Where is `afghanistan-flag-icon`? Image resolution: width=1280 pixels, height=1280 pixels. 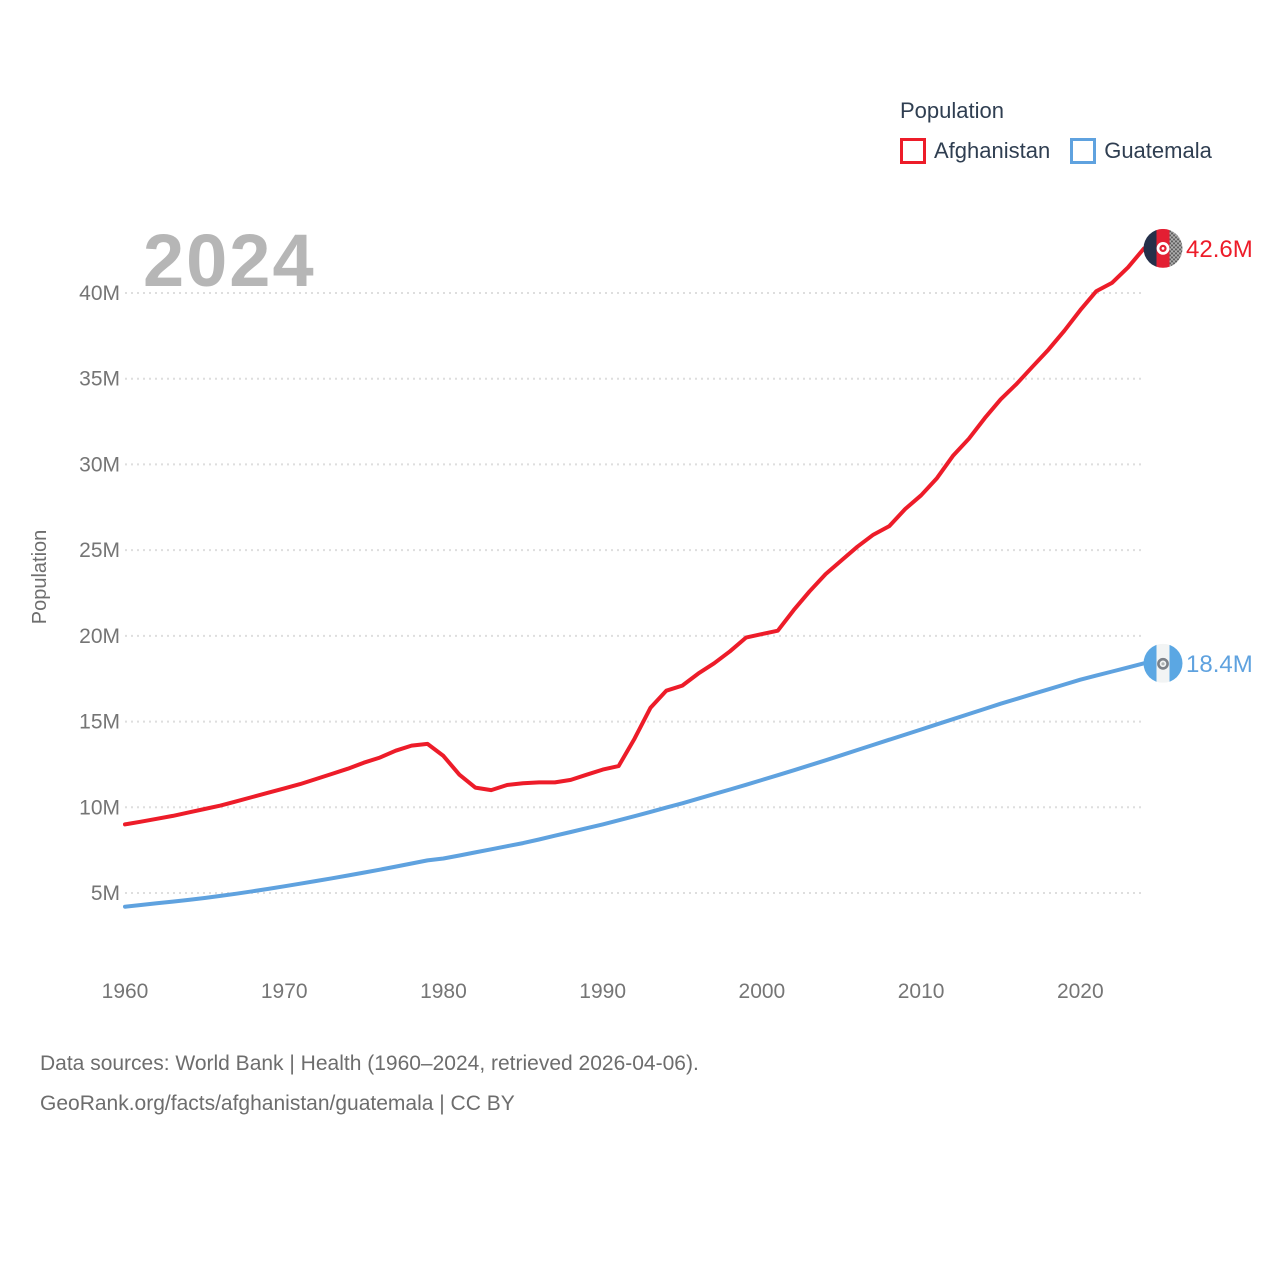 afghanistan-flag-icon is located at coordinates (1163, 248).